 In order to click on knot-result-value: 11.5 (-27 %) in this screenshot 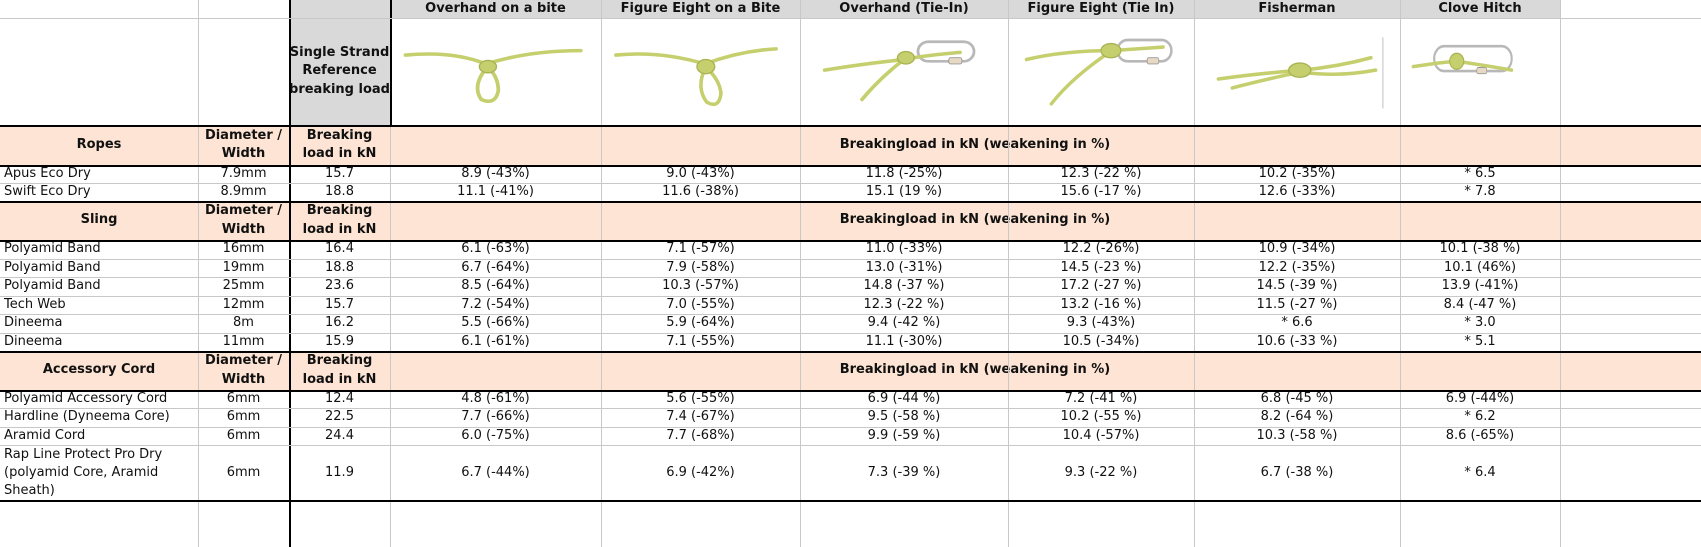, I will do `click(1297, 304)`.